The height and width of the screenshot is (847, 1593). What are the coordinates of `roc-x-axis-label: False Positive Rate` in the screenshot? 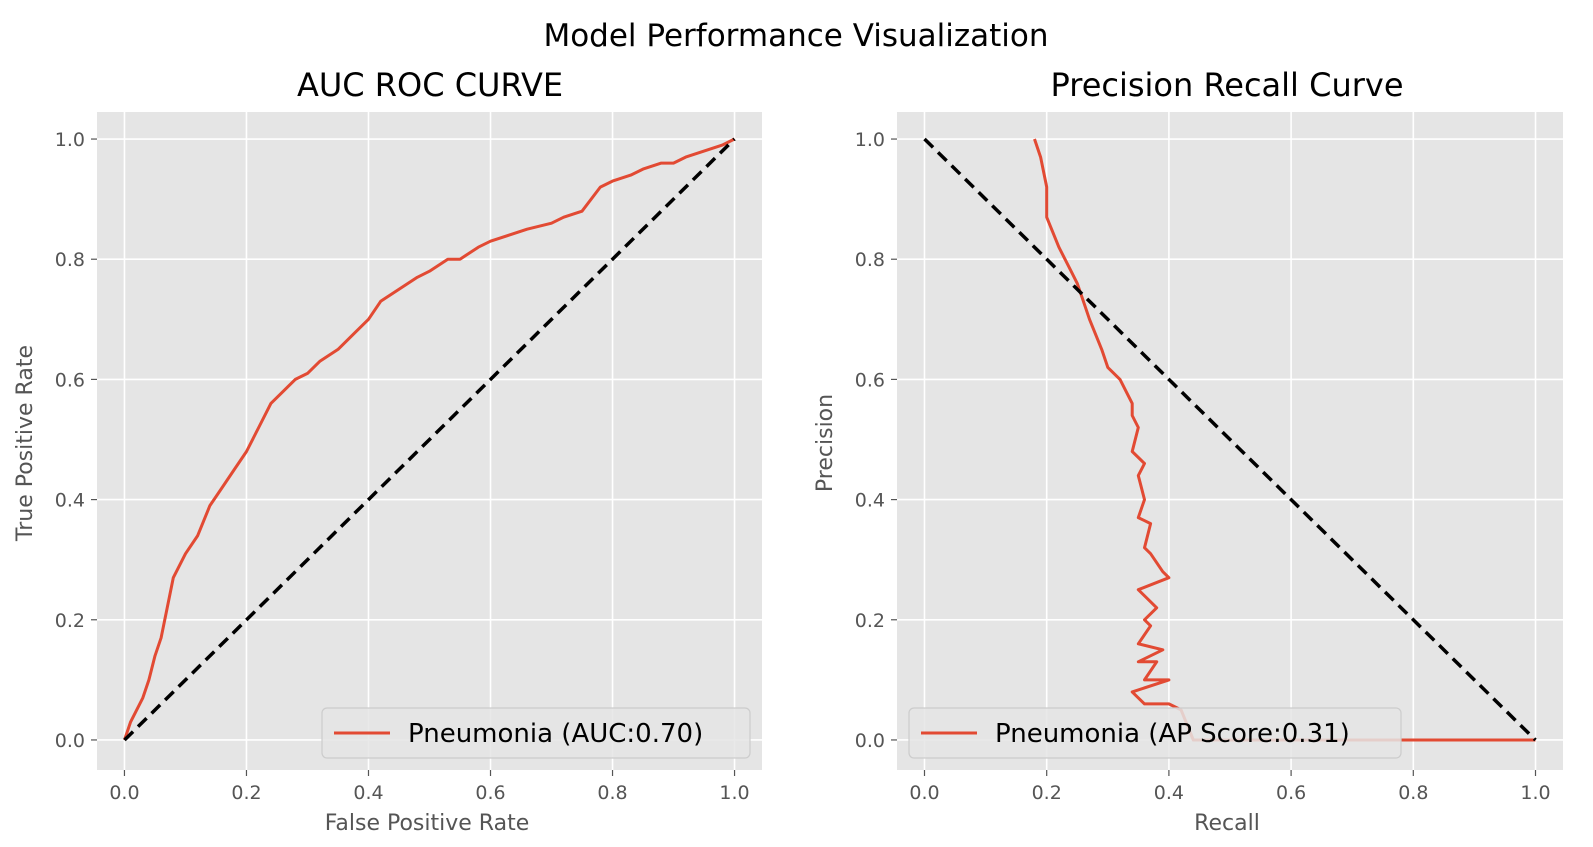 It's located at (427, 823).